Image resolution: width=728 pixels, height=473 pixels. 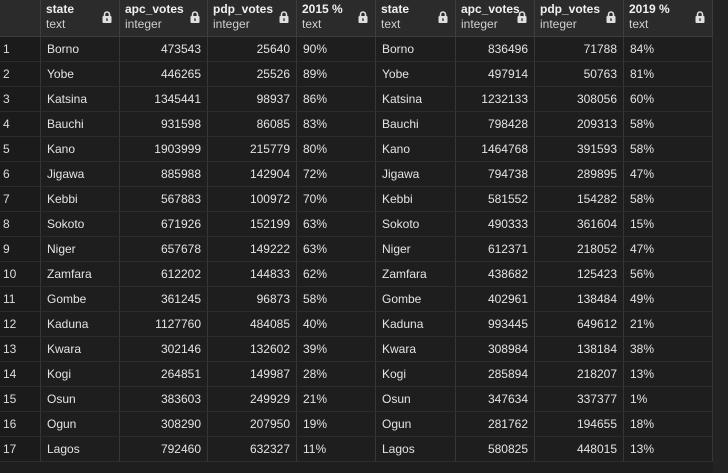 I want to click on table-cell: 281762, so click(x=495, y=424).